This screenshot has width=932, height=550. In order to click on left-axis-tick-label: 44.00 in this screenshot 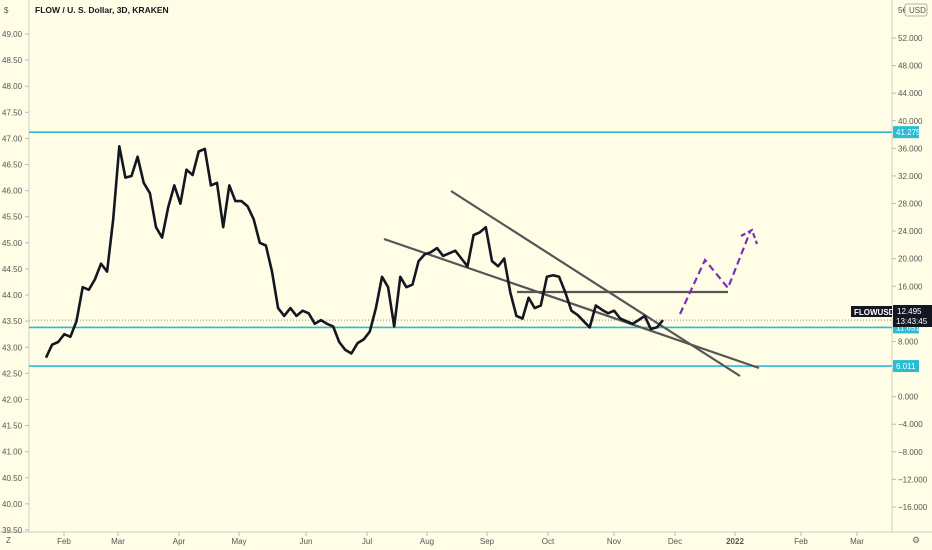, I will do `click(12, 295)`.